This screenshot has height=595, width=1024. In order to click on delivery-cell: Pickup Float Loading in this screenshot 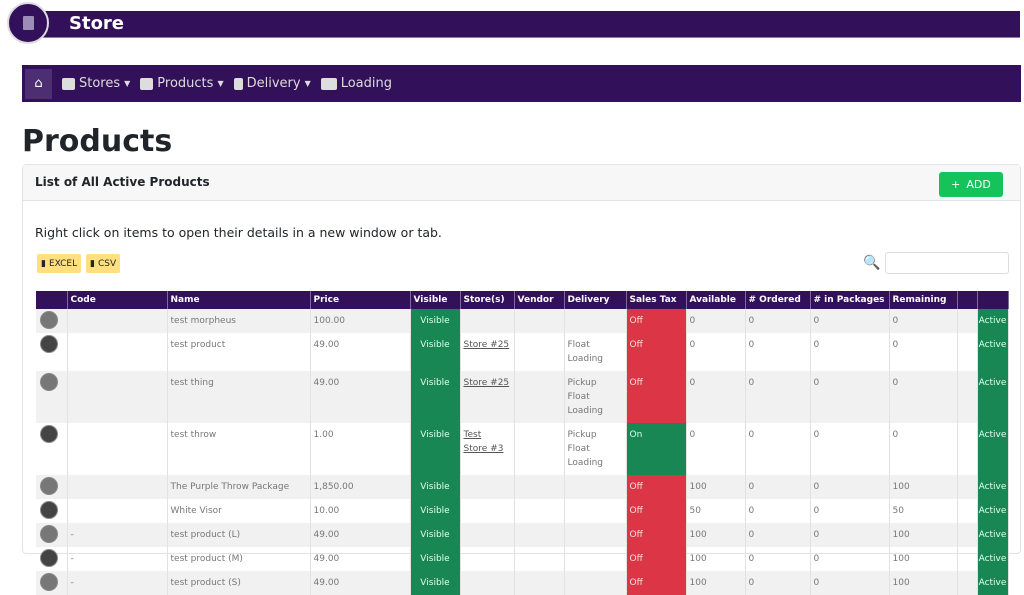, I will do `click(595, 449)`.